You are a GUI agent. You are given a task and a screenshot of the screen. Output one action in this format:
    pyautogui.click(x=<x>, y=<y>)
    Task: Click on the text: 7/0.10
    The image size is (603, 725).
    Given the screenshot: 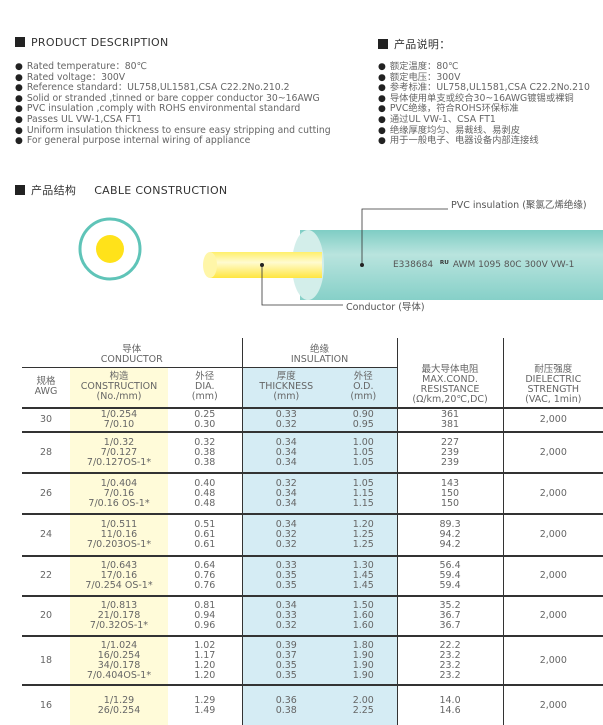 What is the action you would take?
    pyautogui.click(x=119, y=424)
    